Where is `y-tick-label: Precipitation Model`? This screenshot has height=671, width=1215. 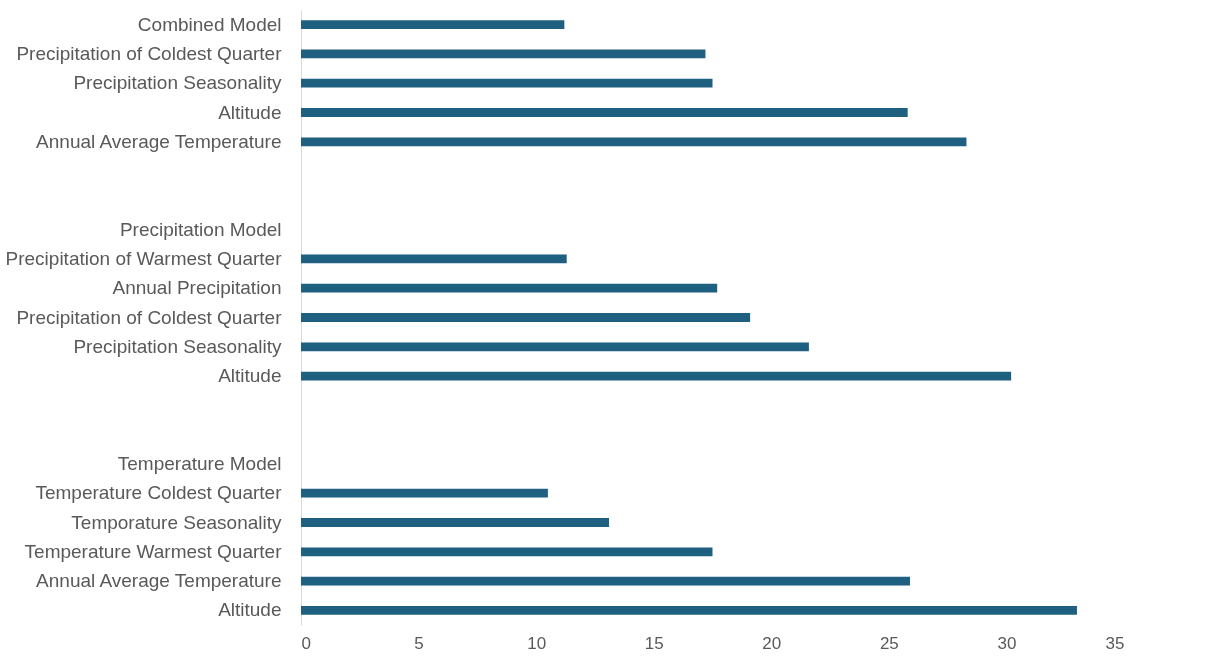
y-tick-label: Precipitation Model is located at coordinates (200, 229).